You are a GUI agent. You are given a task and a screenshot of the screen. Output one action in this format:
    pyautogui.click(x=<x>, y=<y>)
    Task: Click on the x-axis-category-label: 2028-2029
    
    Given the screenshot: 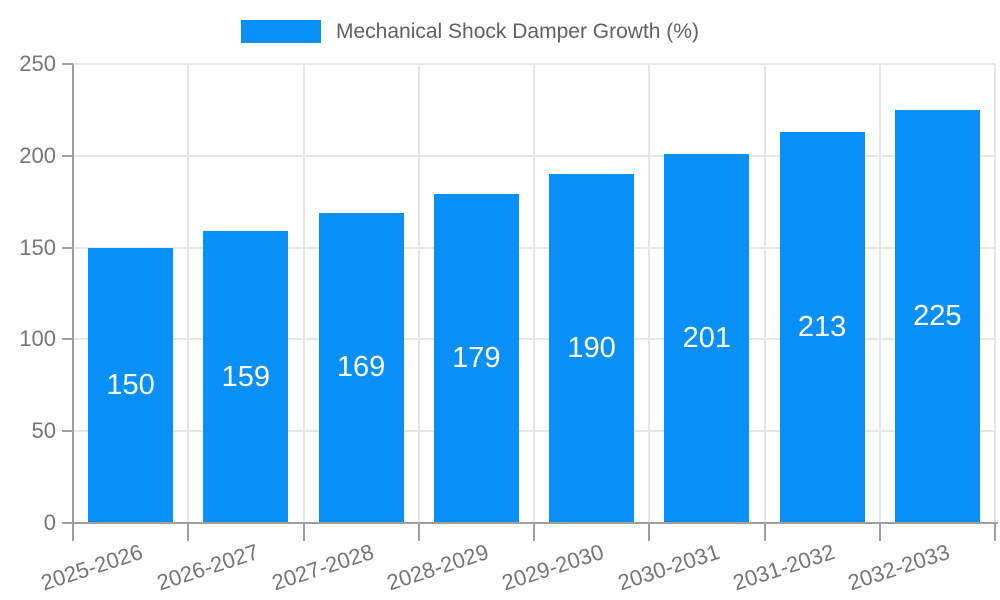 What is the action you would take?
    pyautogui.click(x=437, y=567)
    